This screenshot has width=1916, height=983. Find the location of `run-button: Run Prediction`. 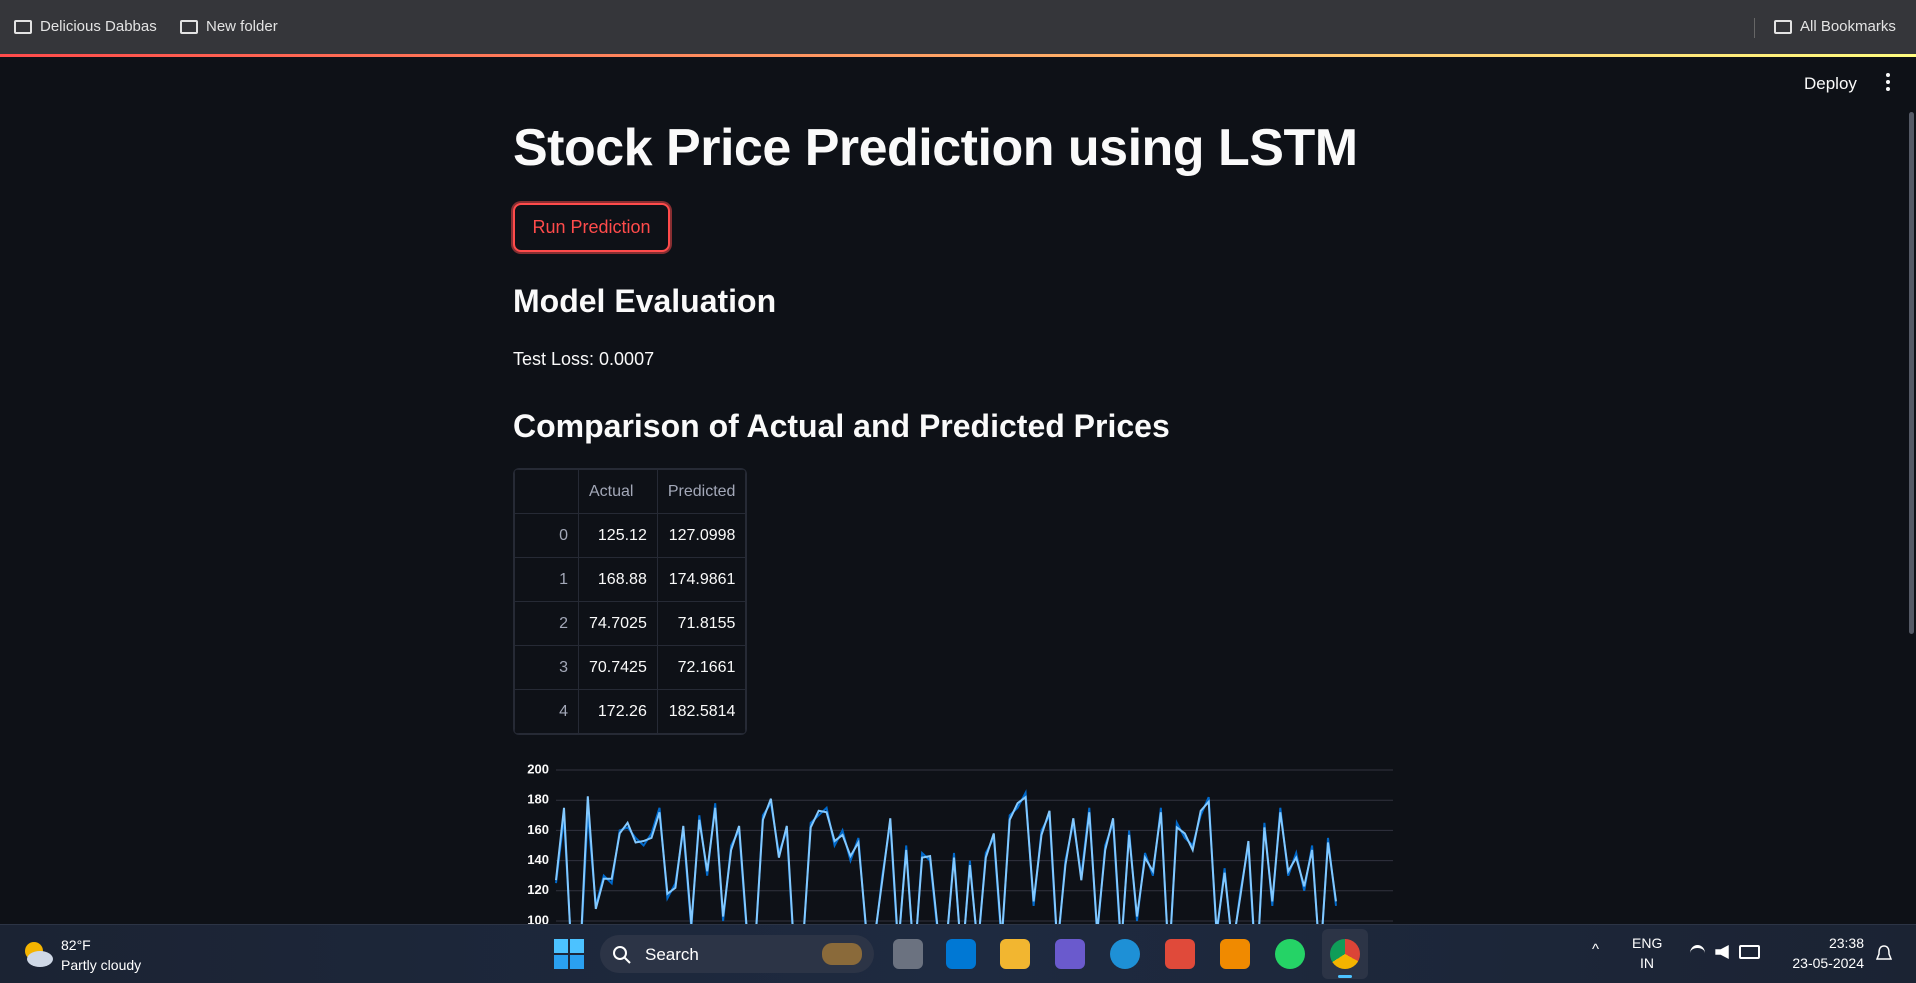

run-button: Run Prediction is located at coordinates (591, 227).